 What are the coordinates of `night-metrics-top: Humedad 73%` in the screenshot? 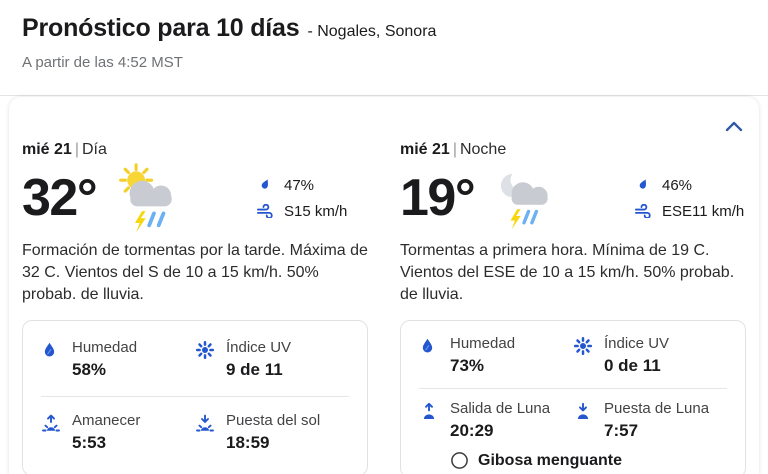 It's located at (573, 355).